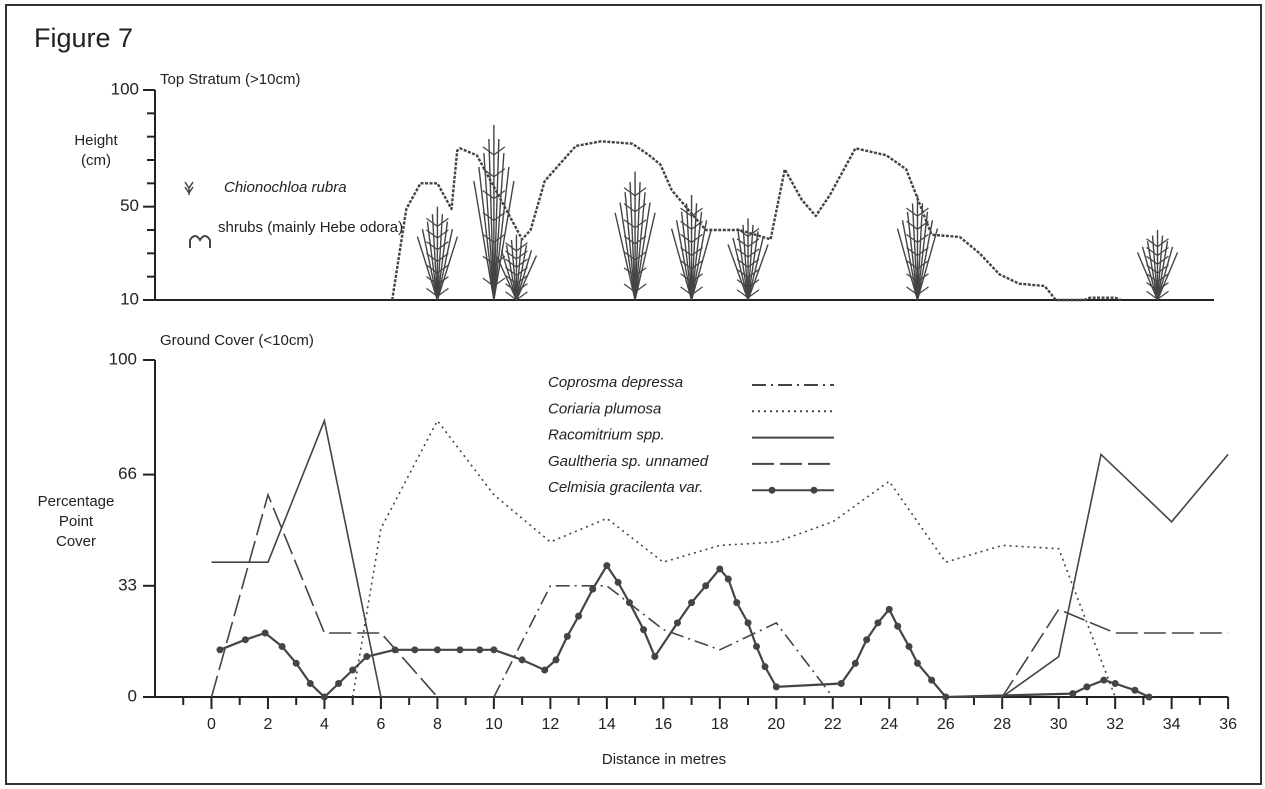  Describe the element at coordinates (230, 79) in the screenshot. I see `panel-title: Top Stratum (>10cm)` at that location.